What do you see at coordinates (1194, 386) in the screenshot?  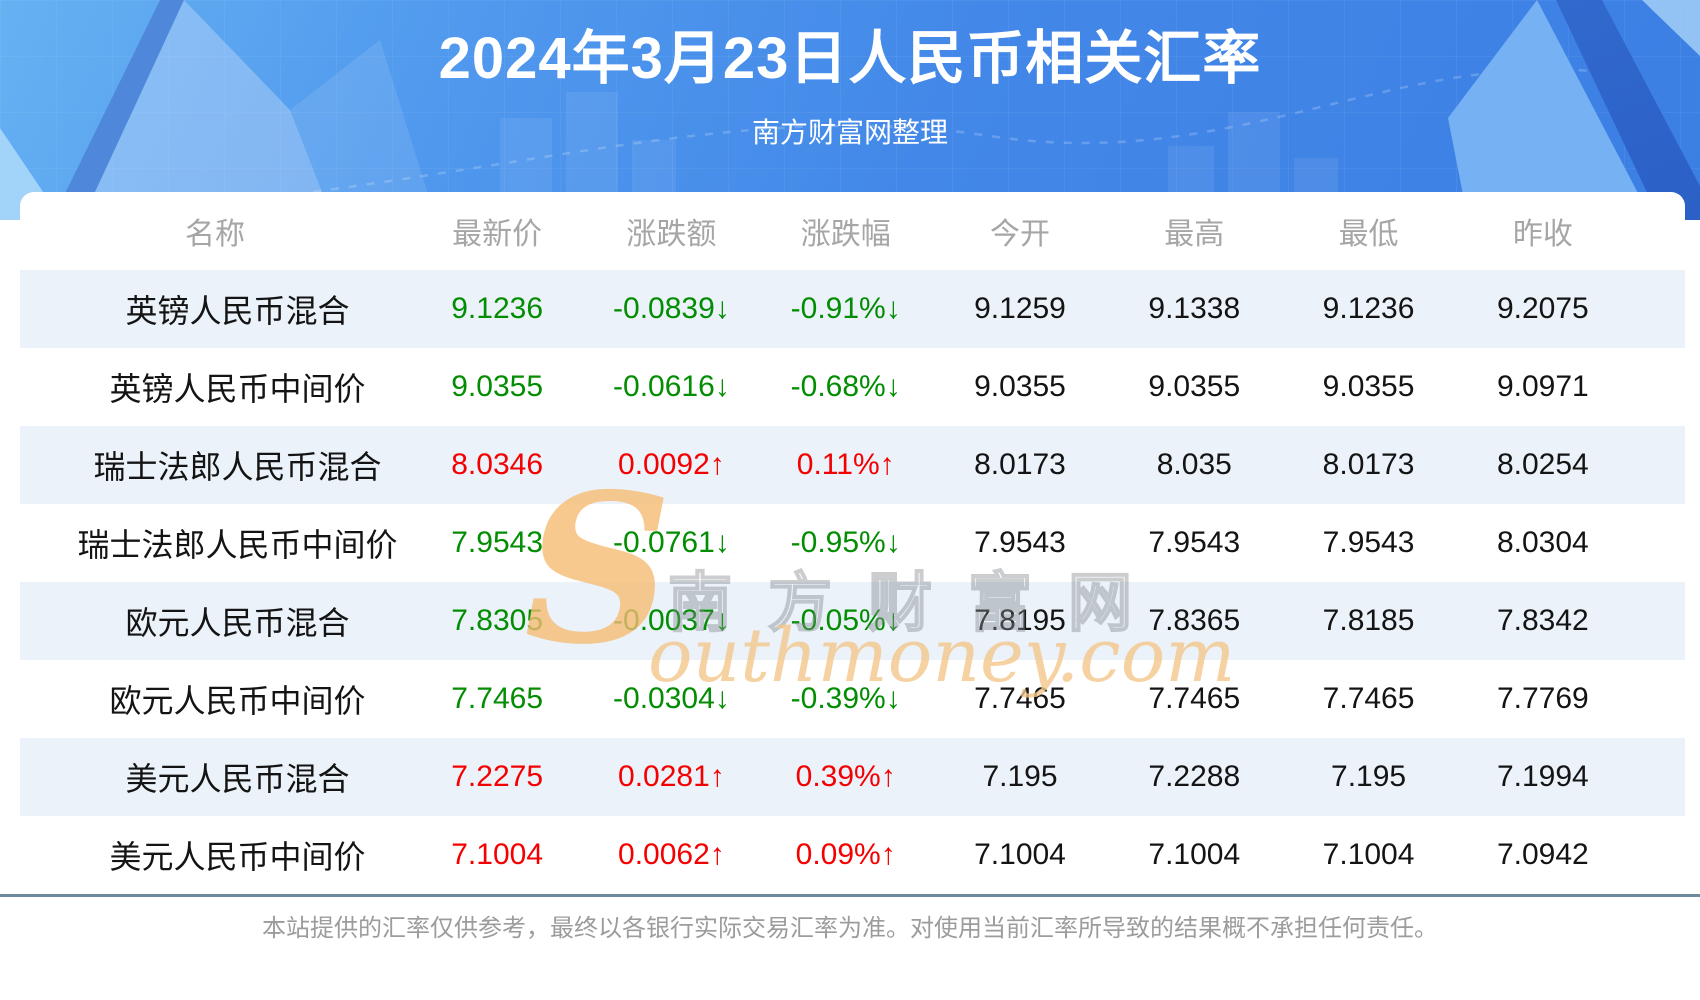 I see `cell-high: 9.0355` at bounding box center [1194, 386].